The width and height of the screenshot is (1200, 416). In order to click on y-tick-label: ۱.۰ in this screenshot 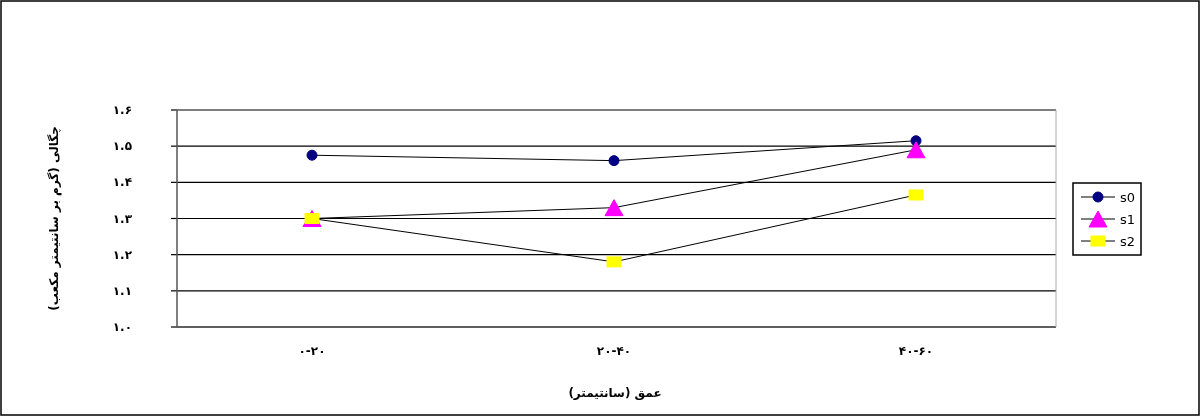, I will do `click(122, 327)`.